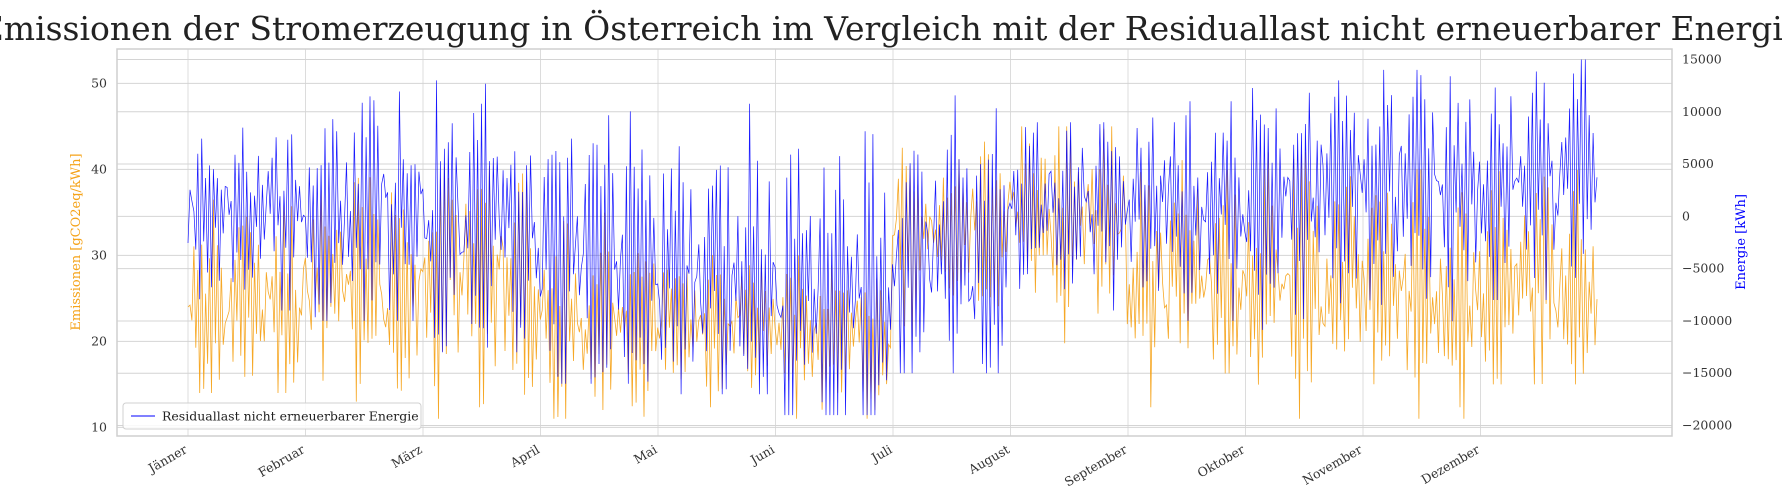 This screenshot has height=500, width=1782. Describe the element at coordinates (281, 461) in the screenshot. I see `x-tick-label: Februar` at that location.